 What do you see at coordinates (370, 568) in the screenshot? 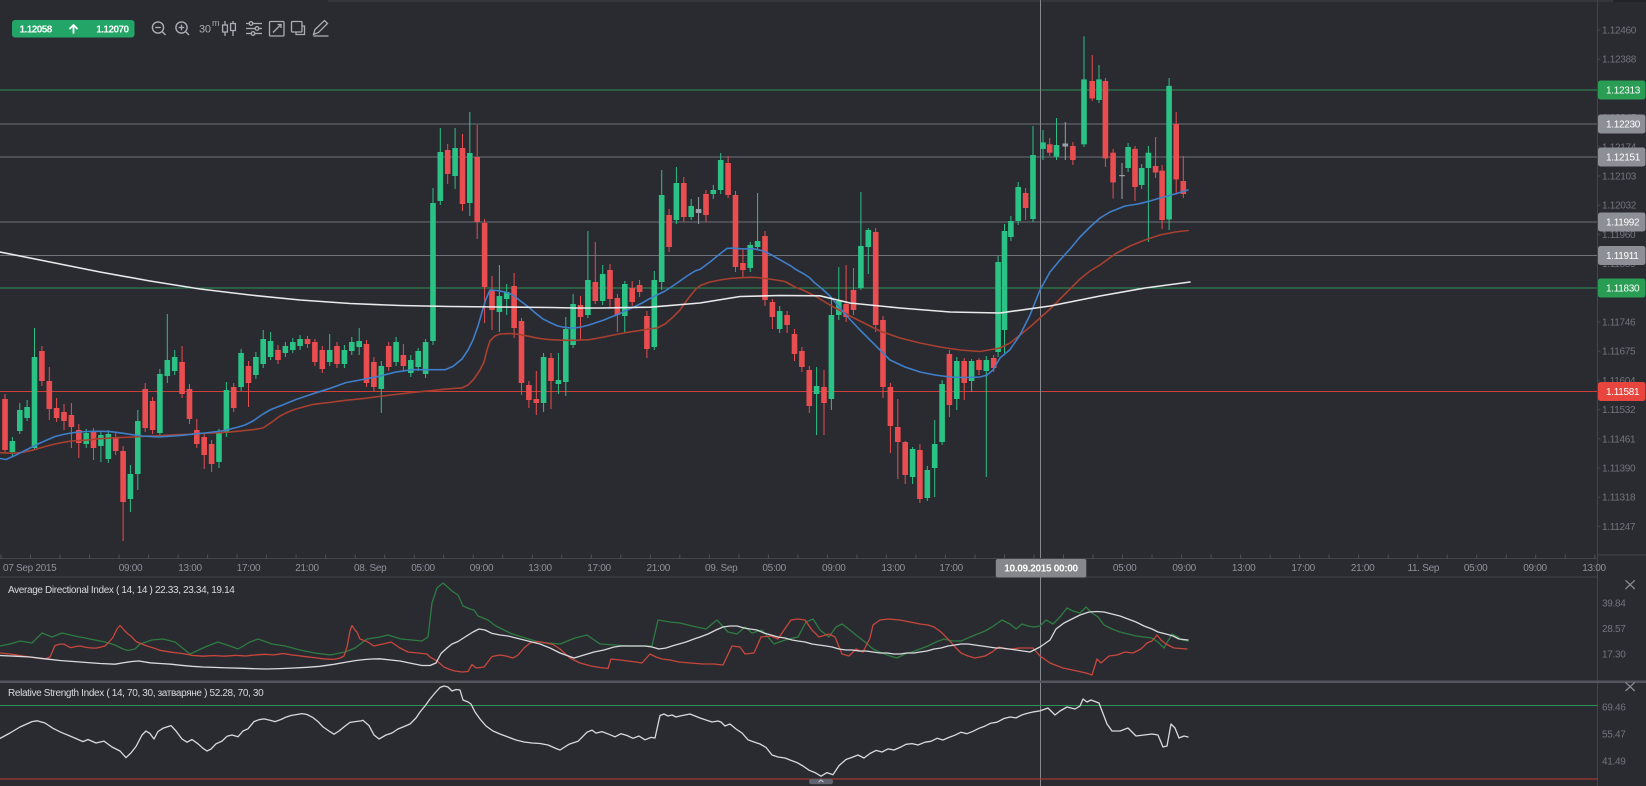
I see `svg-text: 08. Sep` at bounding box center [370, 568].